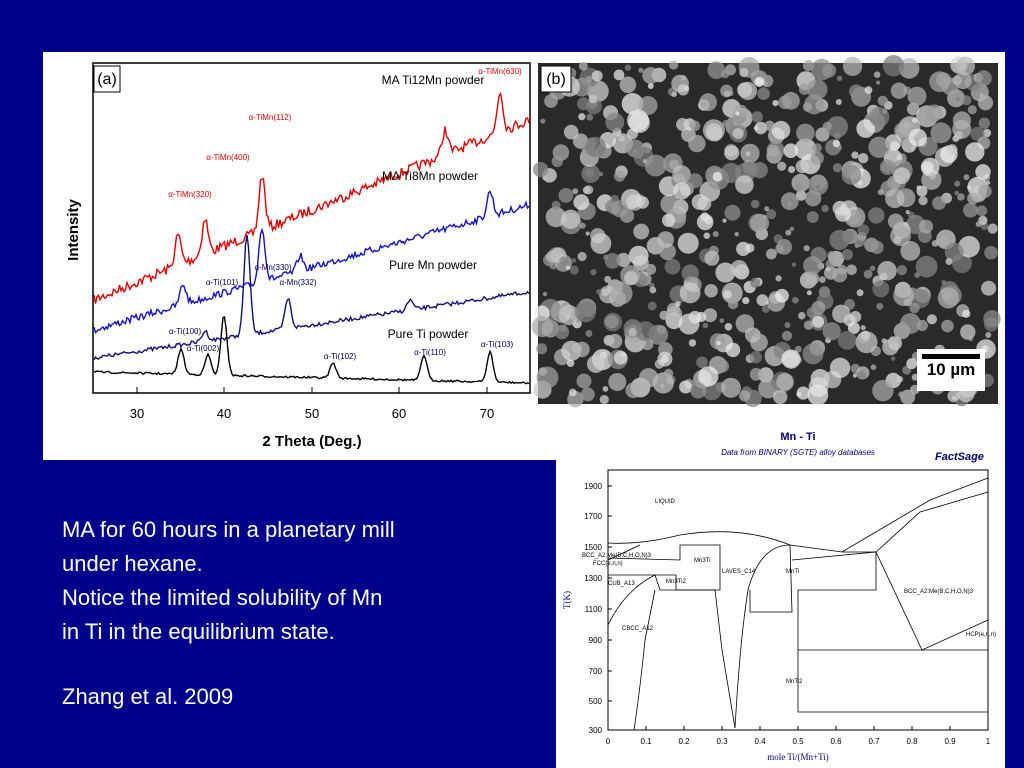  Describe the element at coordinates (797, 437) in the screenshot. I see `phase-title: Mn - Ti` at that location.